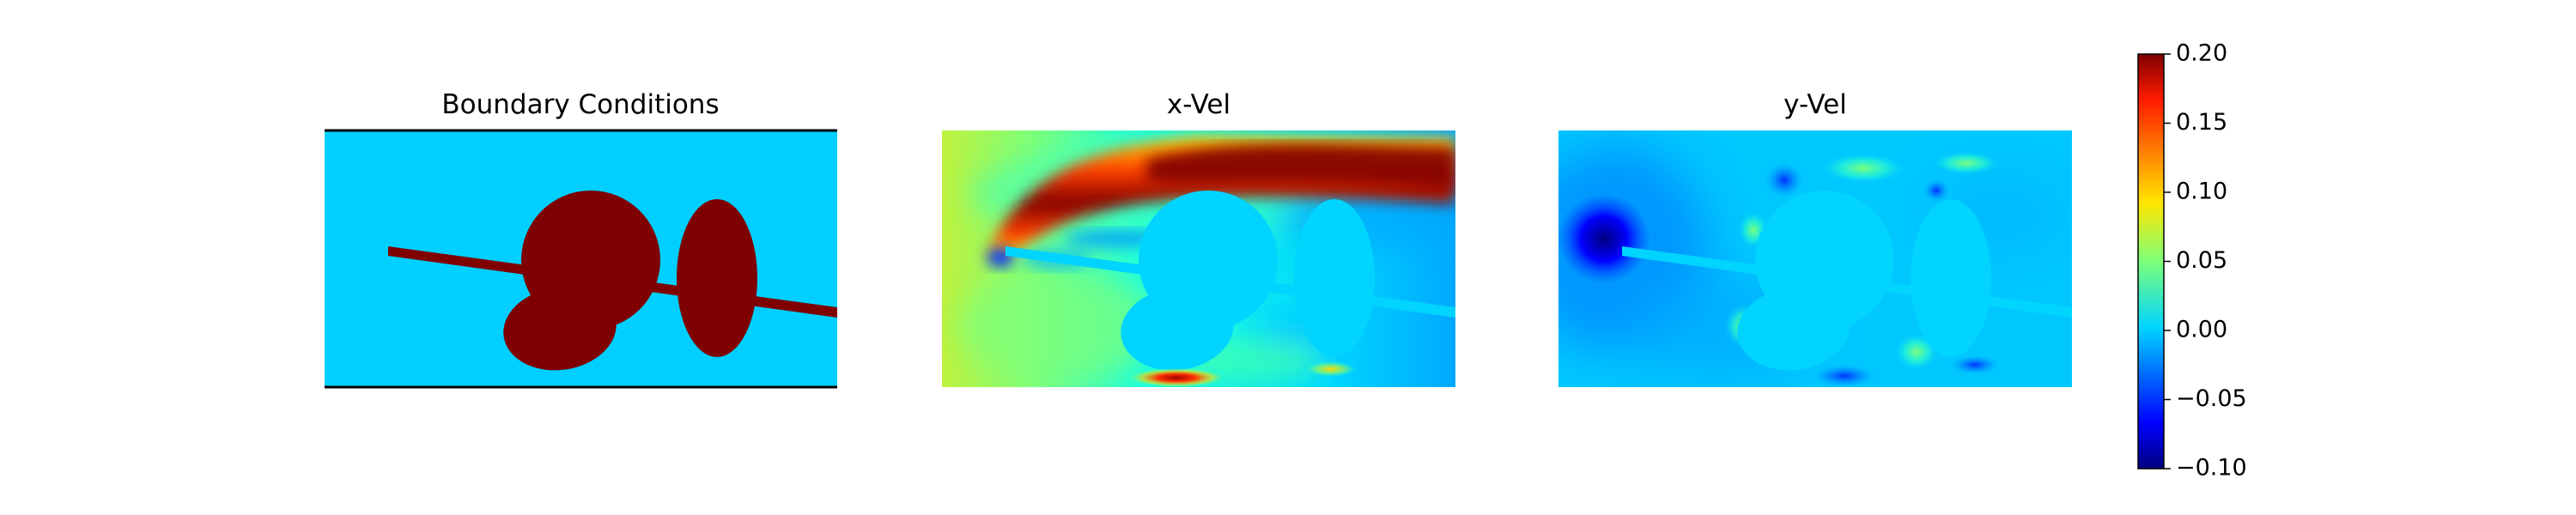 This screenshot has height=515, width=2576. What do you see at coordinates (2201, 122) in the screenshot?
I see `colorbar-tick-label: 0.15` at bounding box center [2201, 122].